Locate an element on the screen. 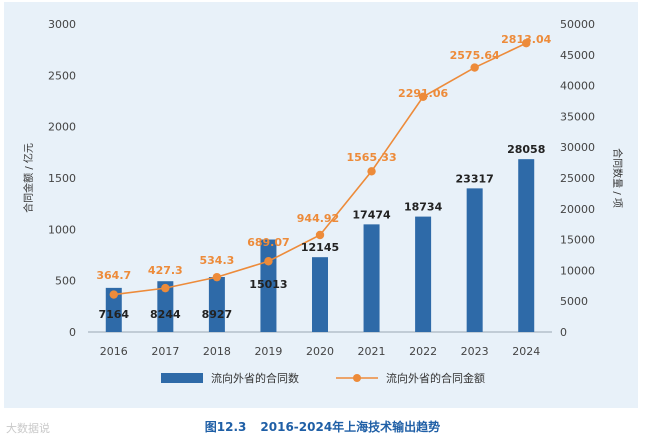  legend-swatch-marker is located at coordinates (357, 378).